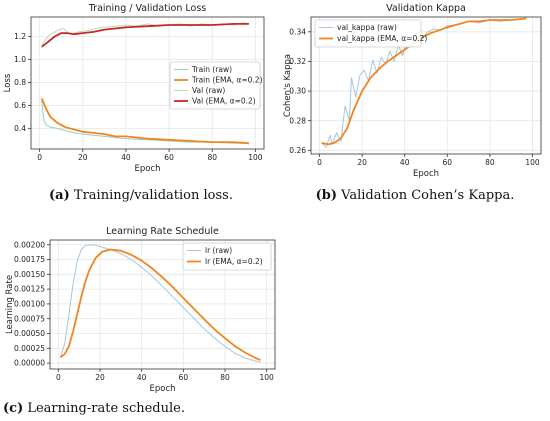 Image resolution: width=550 pixels, height=421 pixels. What do you see at coordinates (20, 59) in the screenshot?
I see `y-tick-label: 1.0` at bounding box center [20, 59].